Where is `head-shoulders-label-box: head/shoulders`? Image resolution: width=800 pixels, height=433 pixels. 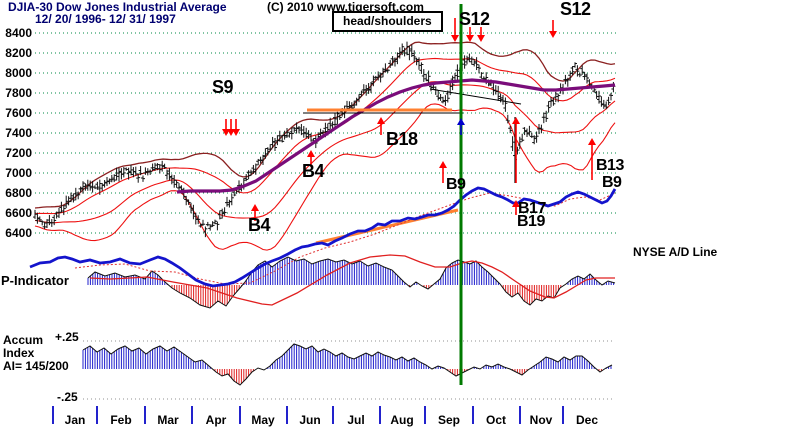 head-shoulders-label-box: head/shoulders is located at coordinates (387, 21).